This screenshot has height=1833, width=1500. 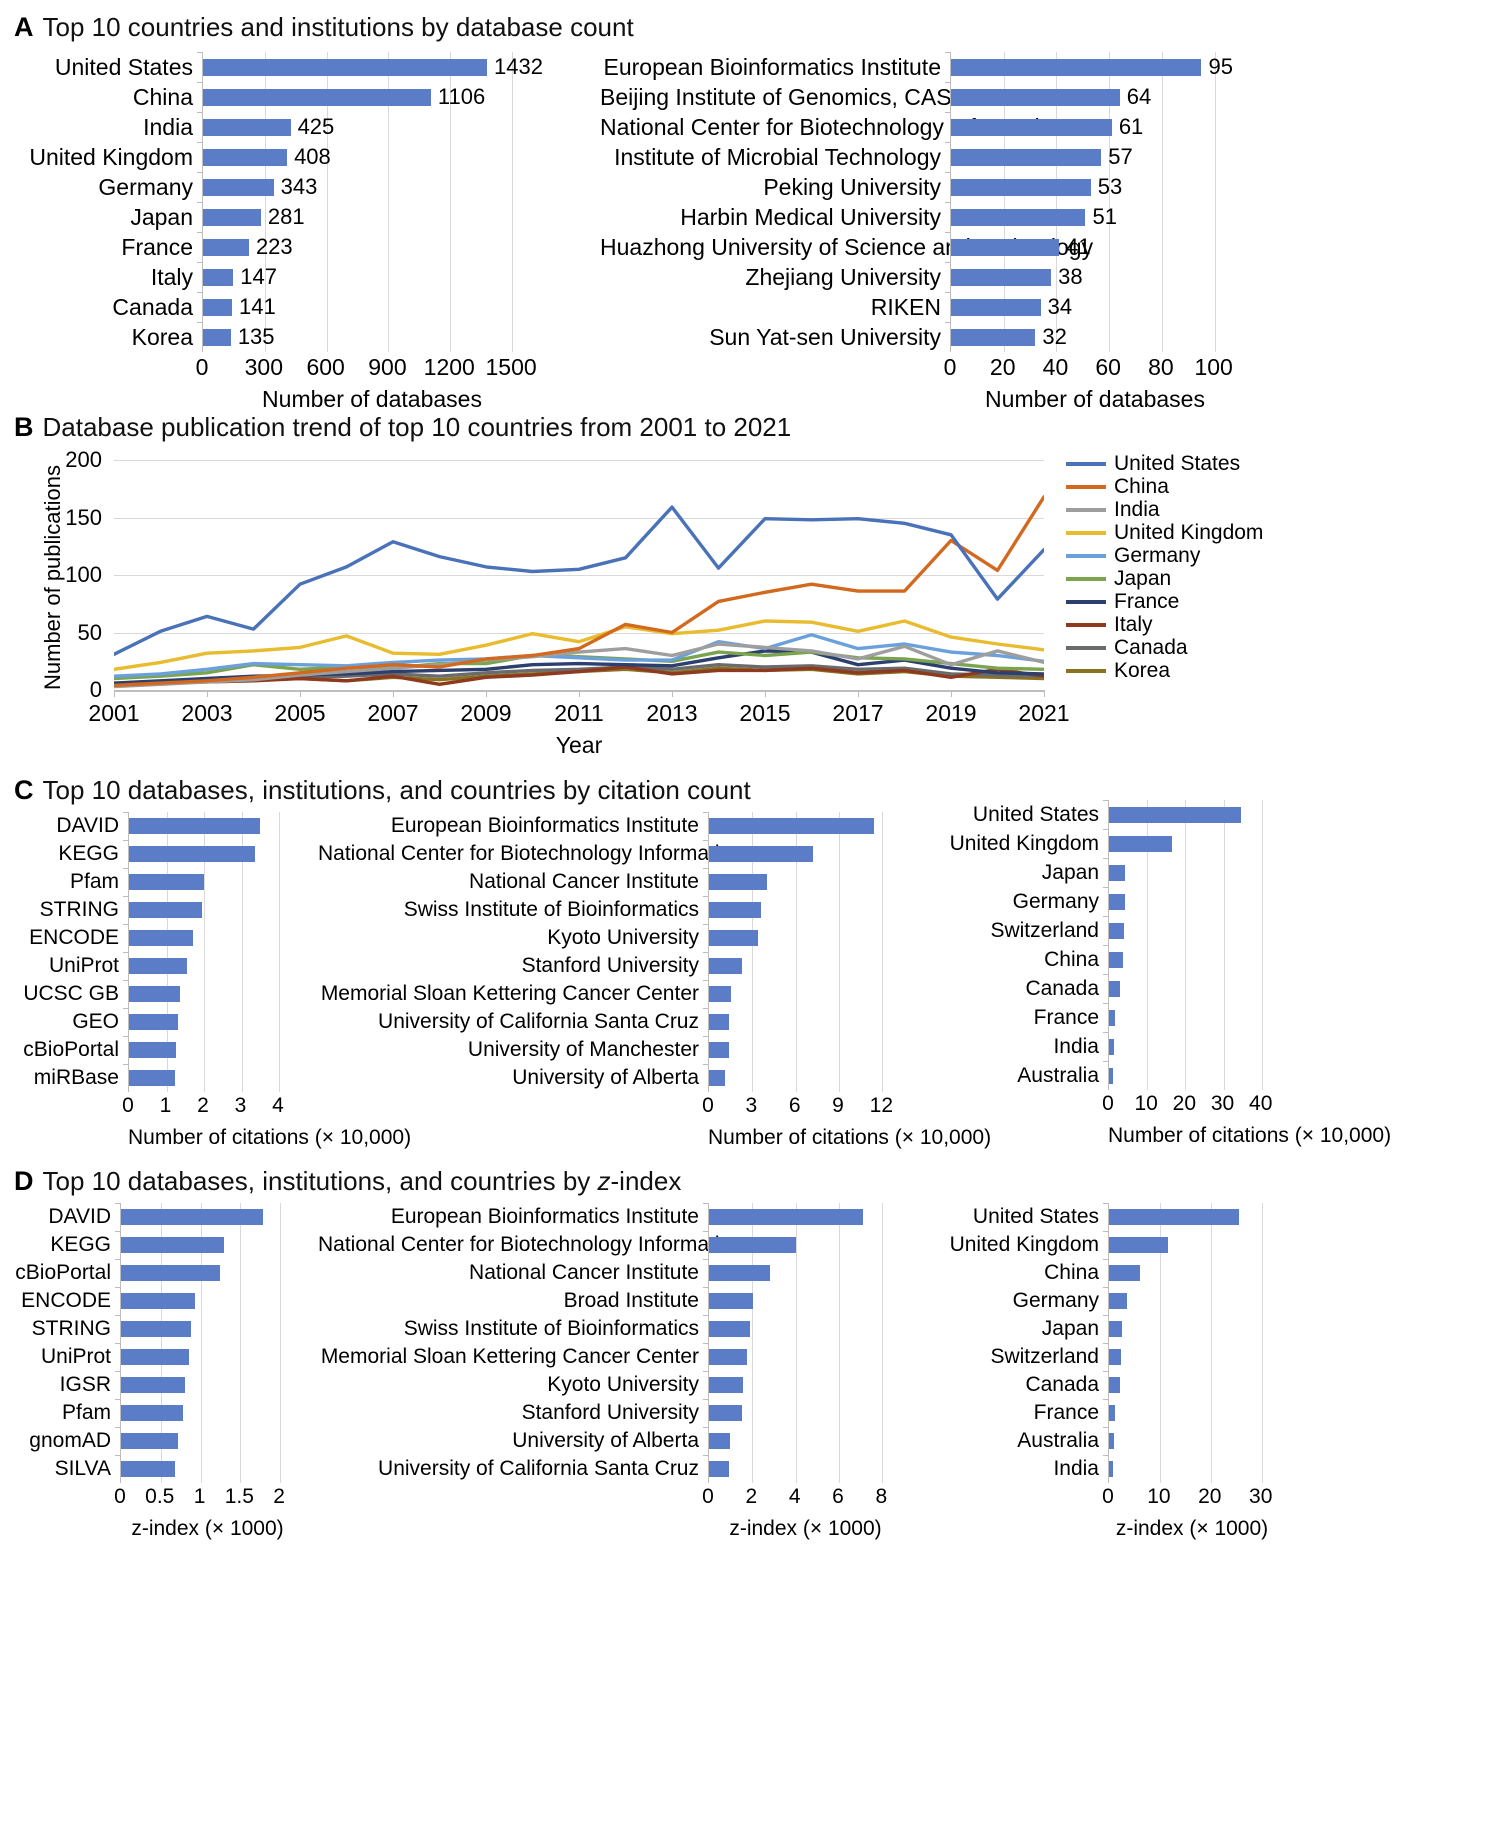 What do you see at coordinates (24, 1181) in the screenshot?
I see `panel-d-letter: D` at bounding box center [24, 1181].